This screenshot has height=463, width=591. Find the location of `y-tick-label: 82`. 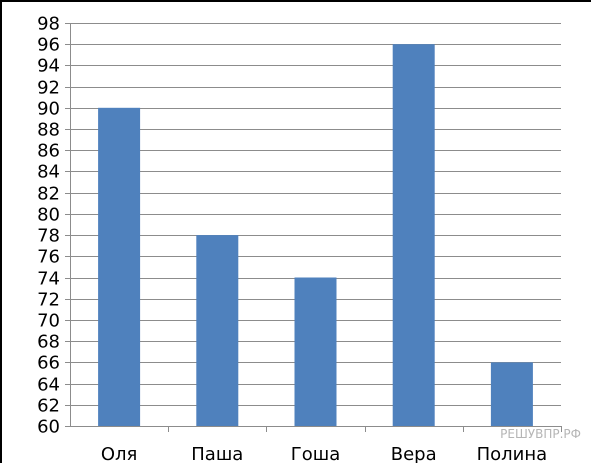

y-tick-label: 82 is located at coordinates (48, 194).